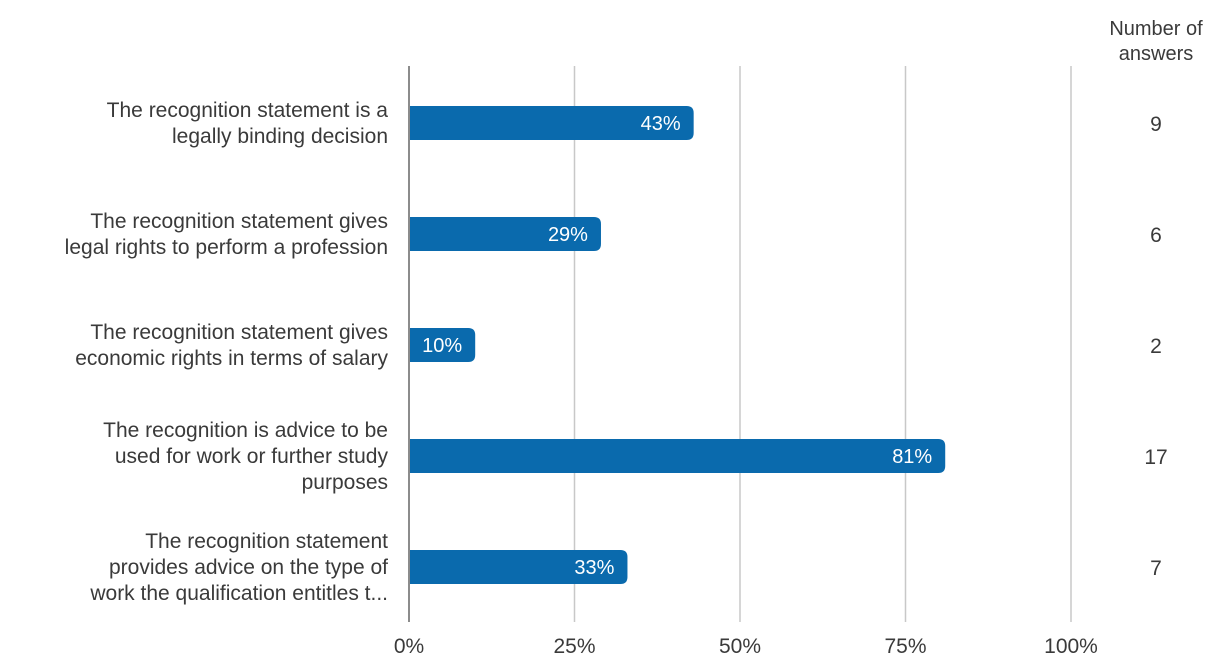  I want to click on answer-count: 17, so click(1155, 457).